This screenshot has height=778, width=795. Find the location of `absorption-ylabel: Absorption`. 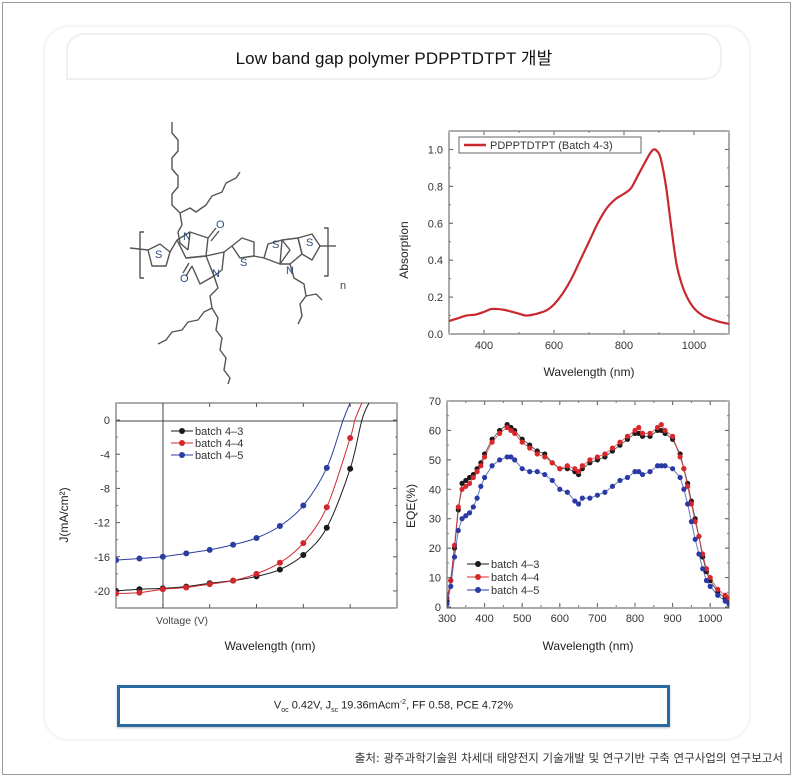

absorption-ylabel: Absorption is located at coordinates (404, 249).